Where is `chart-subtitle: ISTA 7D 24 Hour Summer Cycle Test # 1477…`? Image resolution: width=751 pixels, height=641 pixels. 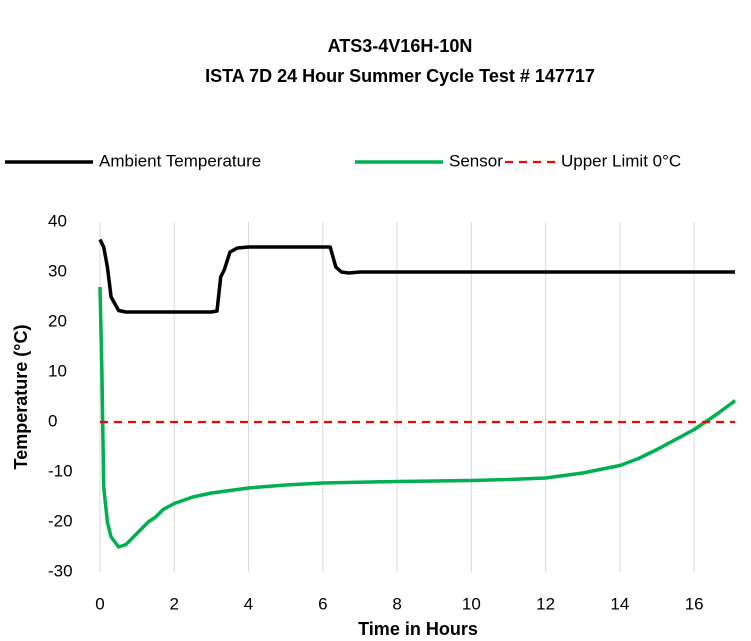 chart-subtitle: ISTA 7D 24 Hour Summer Cycle Test # 1477… is located at coordinates (400, 76).